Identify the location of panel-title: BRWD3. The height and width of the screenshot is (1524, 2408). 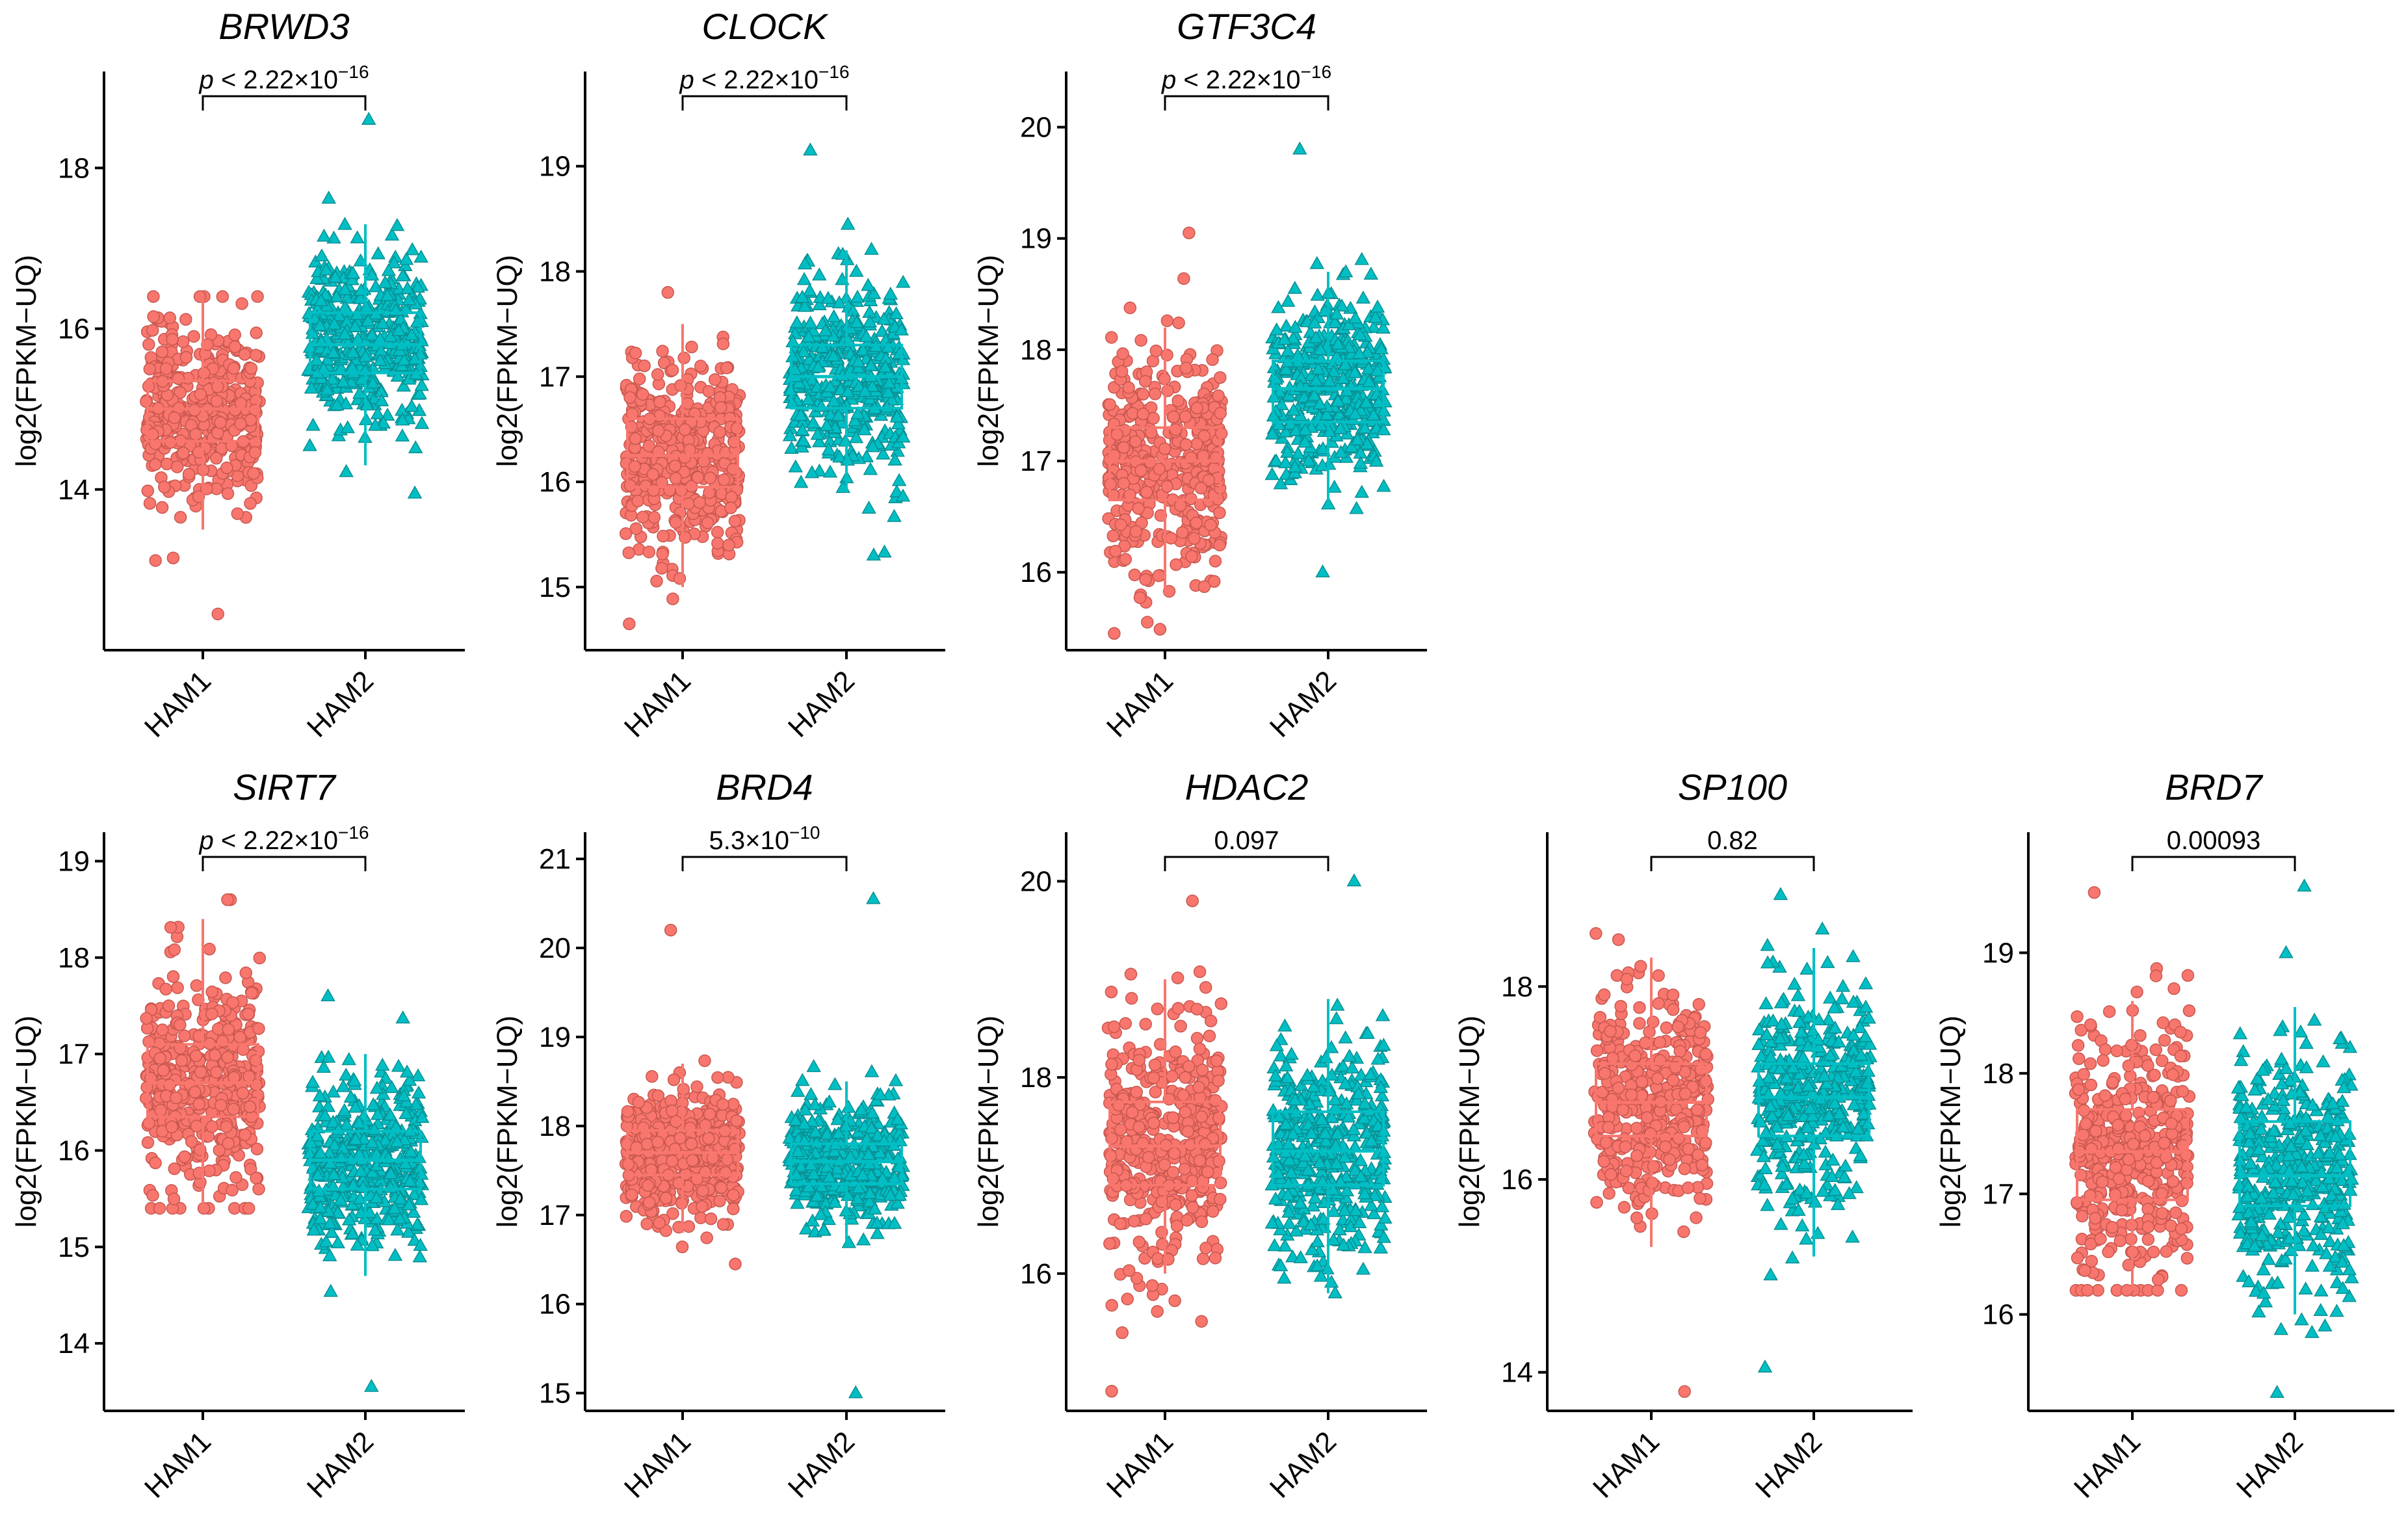
(283, 26).